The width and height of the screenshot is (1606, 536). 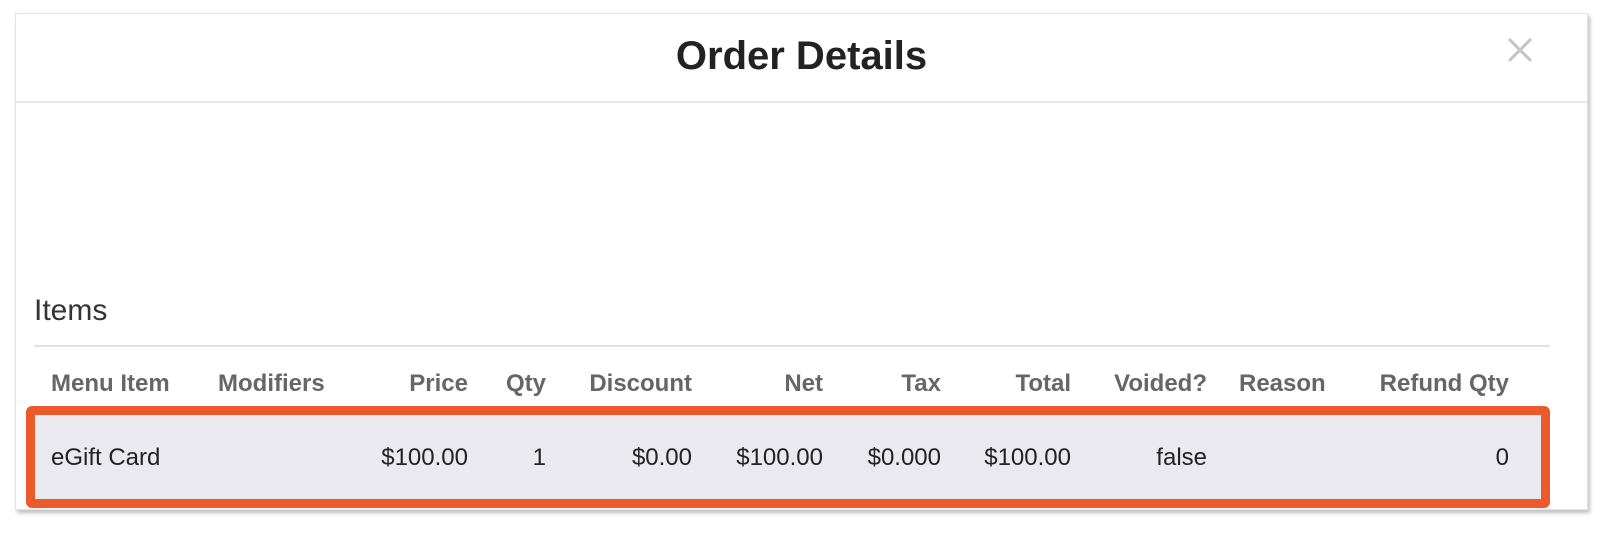 I want to click on column-header-menu-item: Menu Item, so click(x=110, y=383).